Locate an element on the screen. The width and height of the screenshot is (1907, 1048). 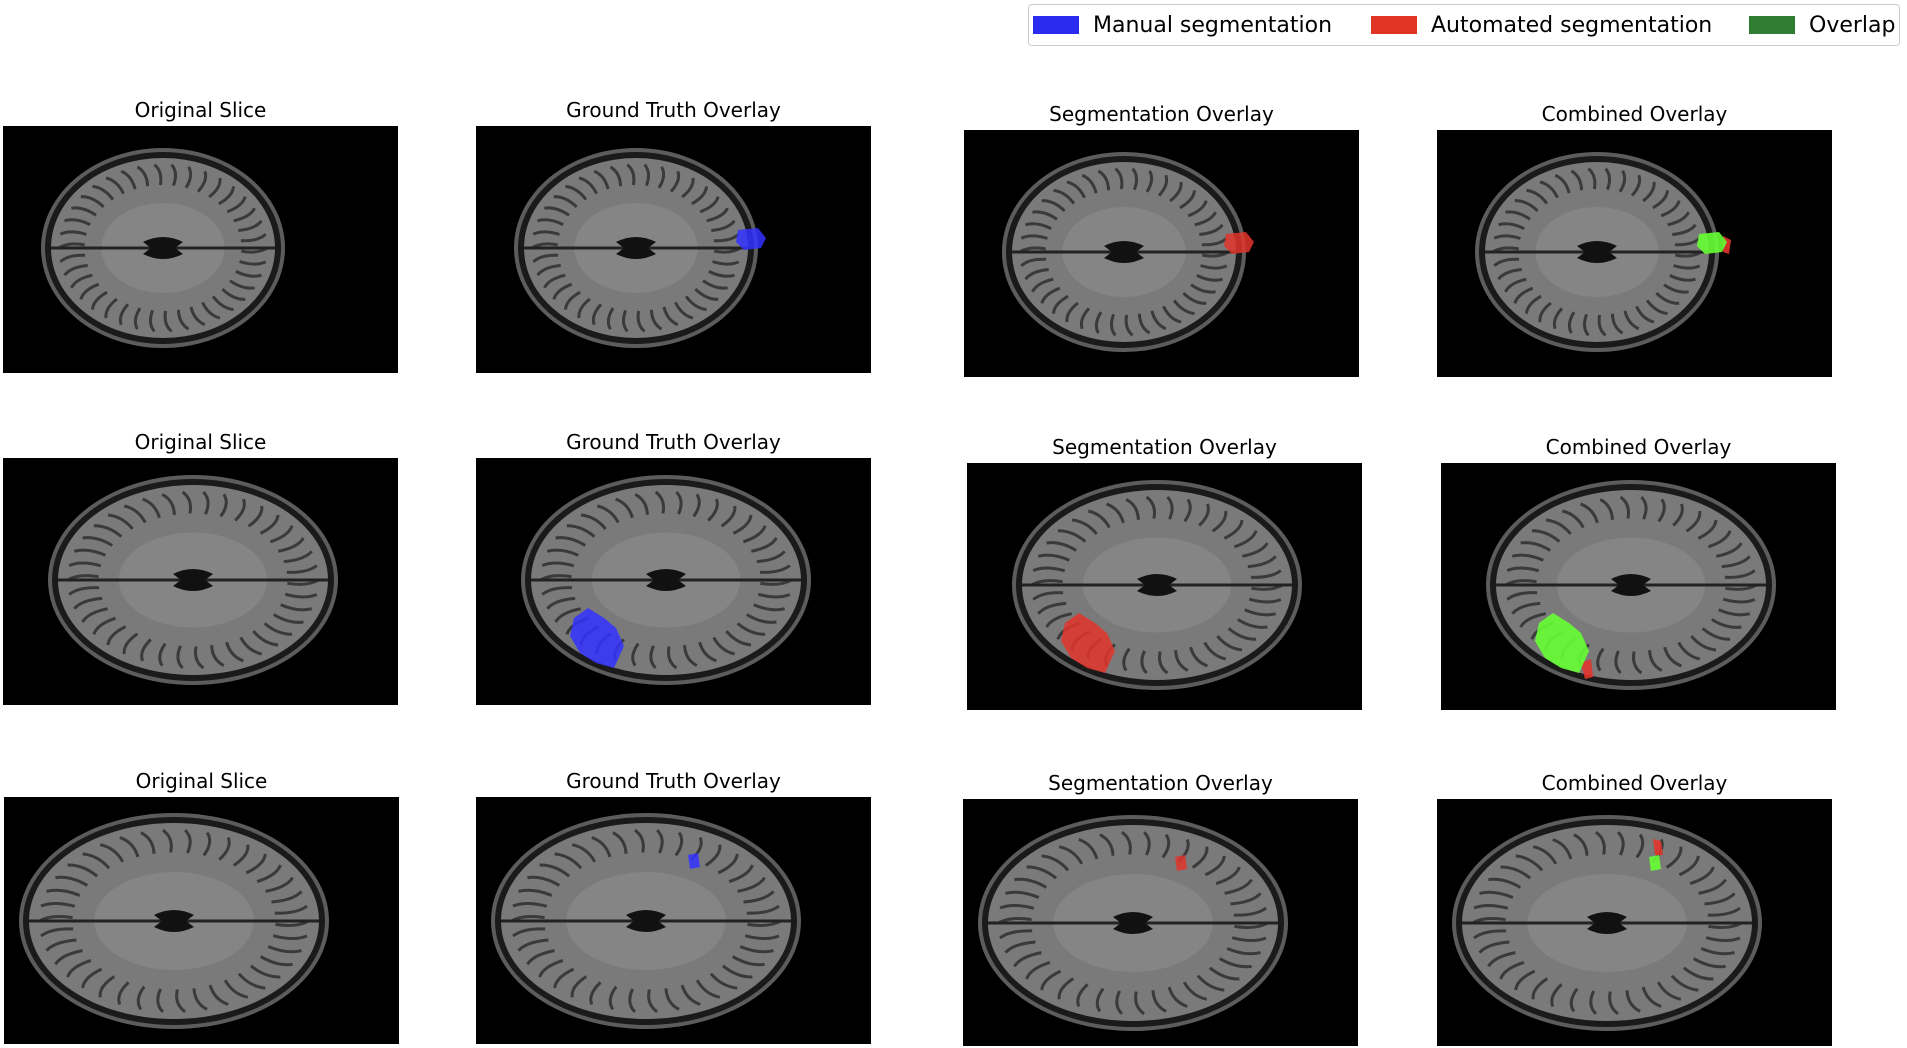
legend-label-overlap: Overlap is located at coordinates (1852, 25).